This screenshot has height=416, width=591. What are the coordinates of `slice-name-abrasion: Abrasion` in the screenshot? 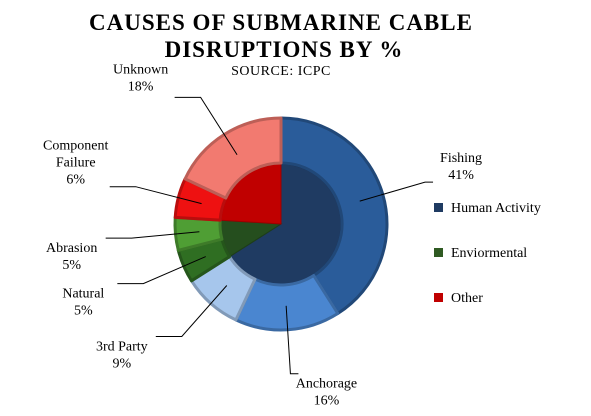 It's located at (71, 248).